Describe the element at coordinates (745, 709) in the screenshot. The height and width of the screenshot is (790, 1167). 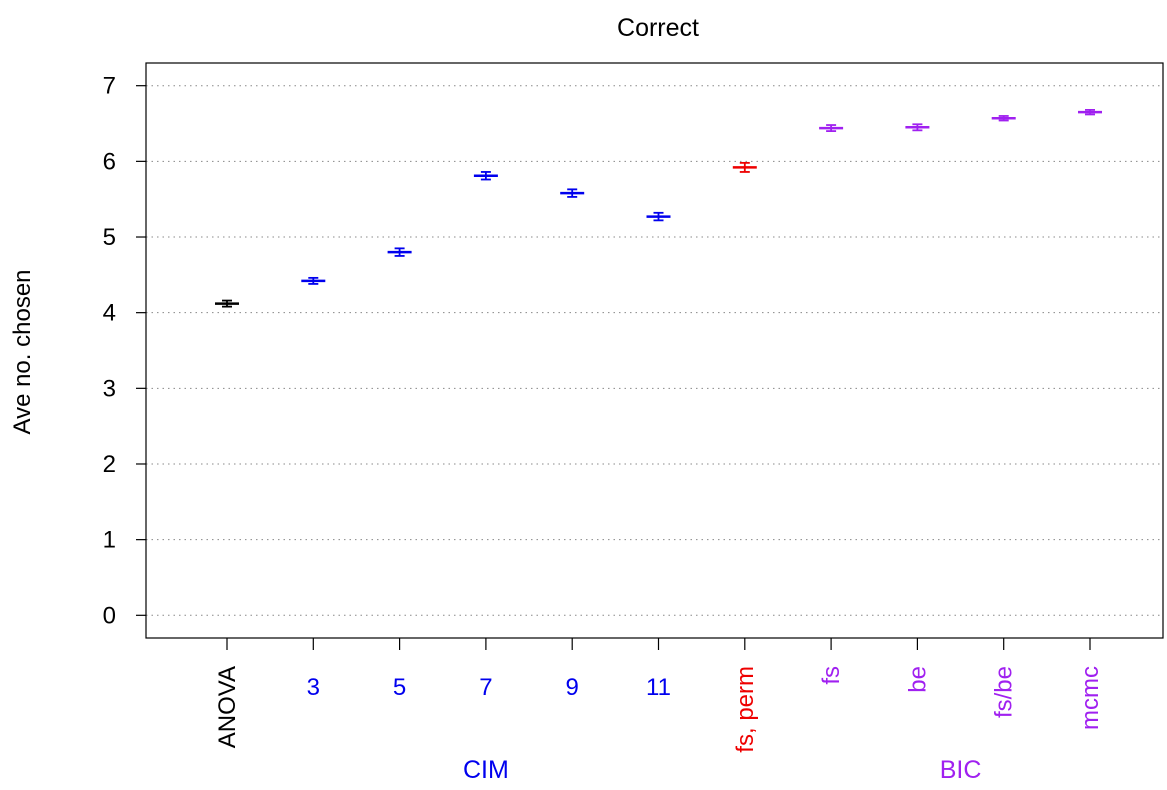
I see `x-tick-label-6: fs, perm` at that location.